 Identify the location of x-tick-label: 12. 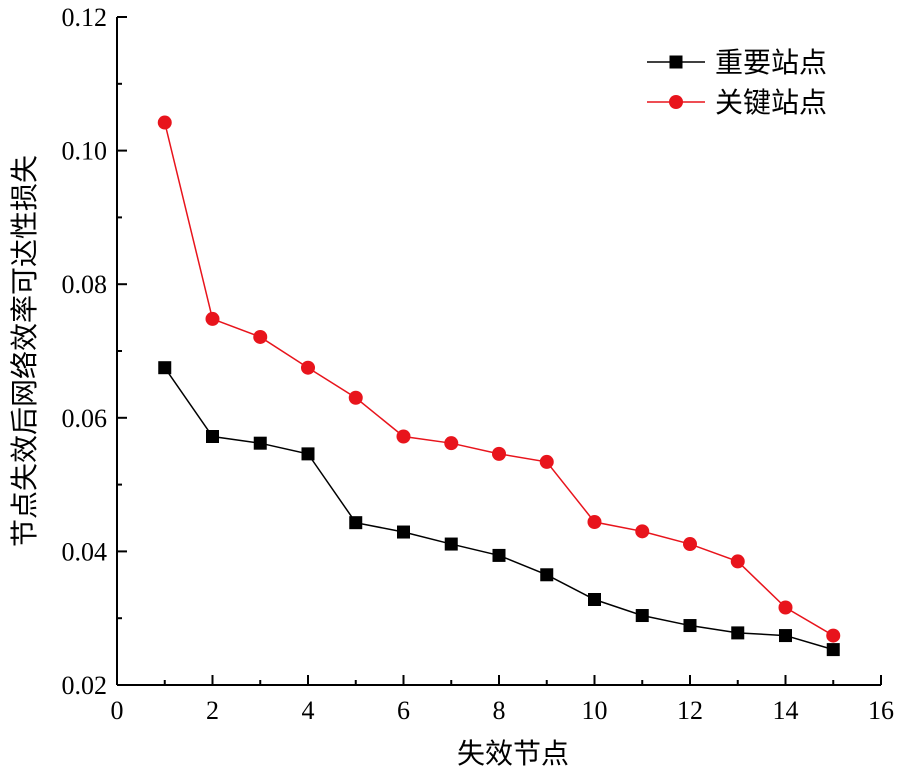
(690, 710).